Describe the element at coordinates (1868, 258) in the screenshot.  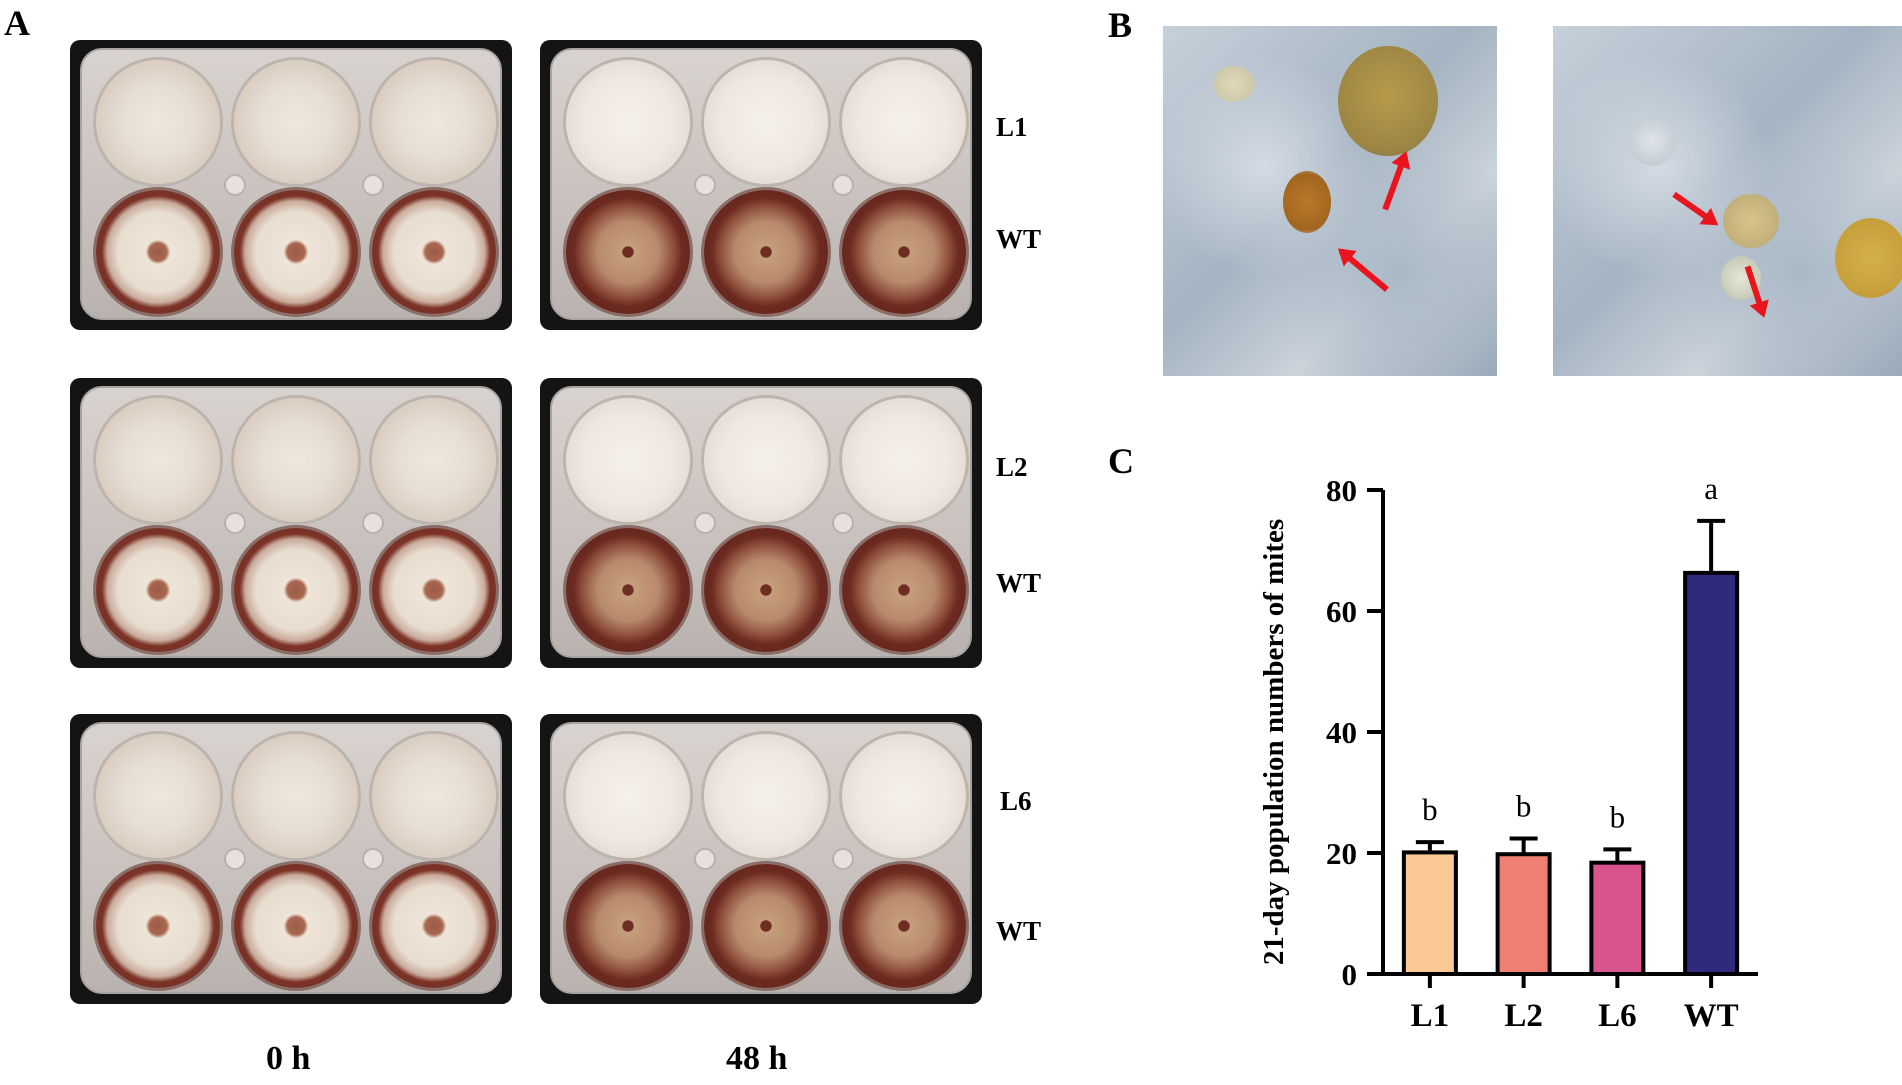
I see `mite-yellow` at that location.